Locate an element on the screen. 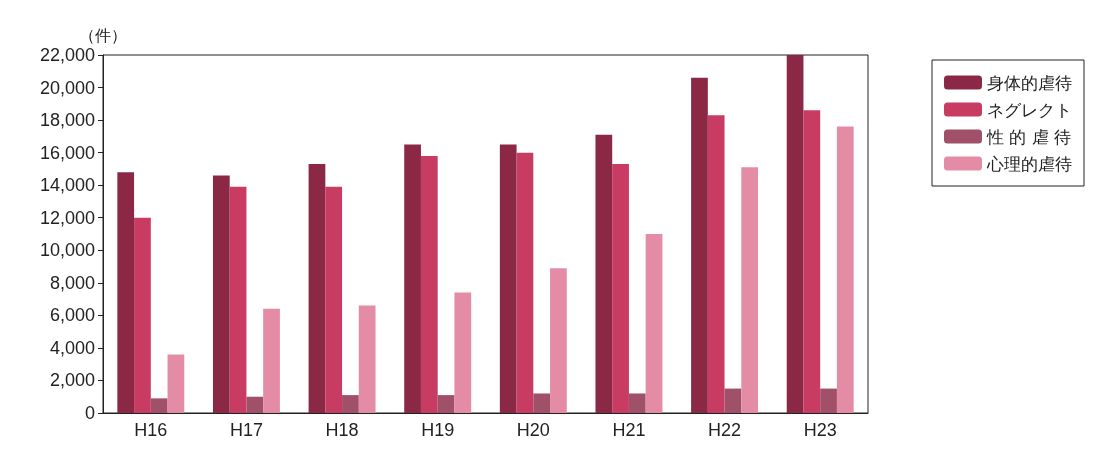 The height and width of the screenshot is (457, 1102). y-tick-label: 14,000 is located at coordinates (67, 185).